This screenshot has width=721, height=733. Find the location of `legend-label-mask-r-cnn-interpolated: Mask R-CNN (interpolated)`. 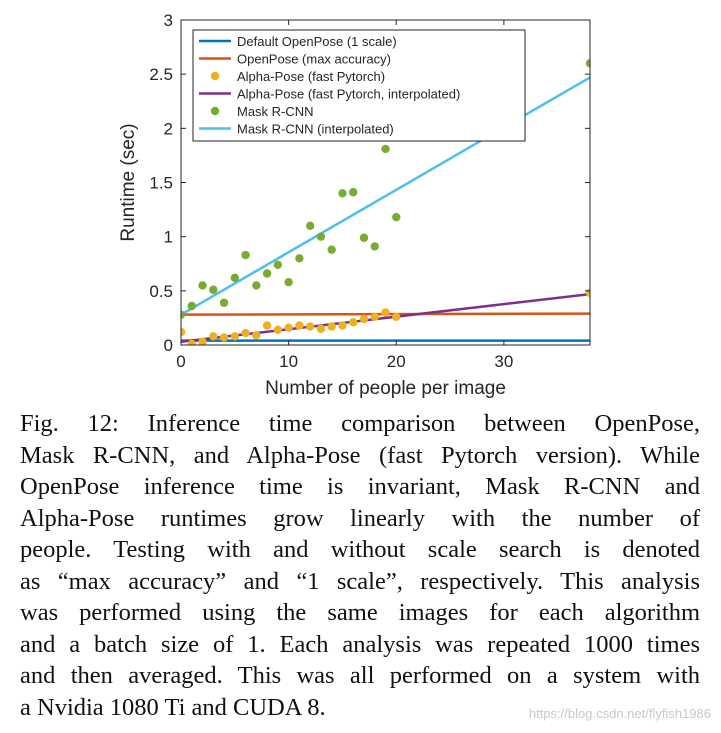

legend-label-mask-r-cnn-interpolated: Mask R-CNN (interpolated) is located at coordinates (315, 129).